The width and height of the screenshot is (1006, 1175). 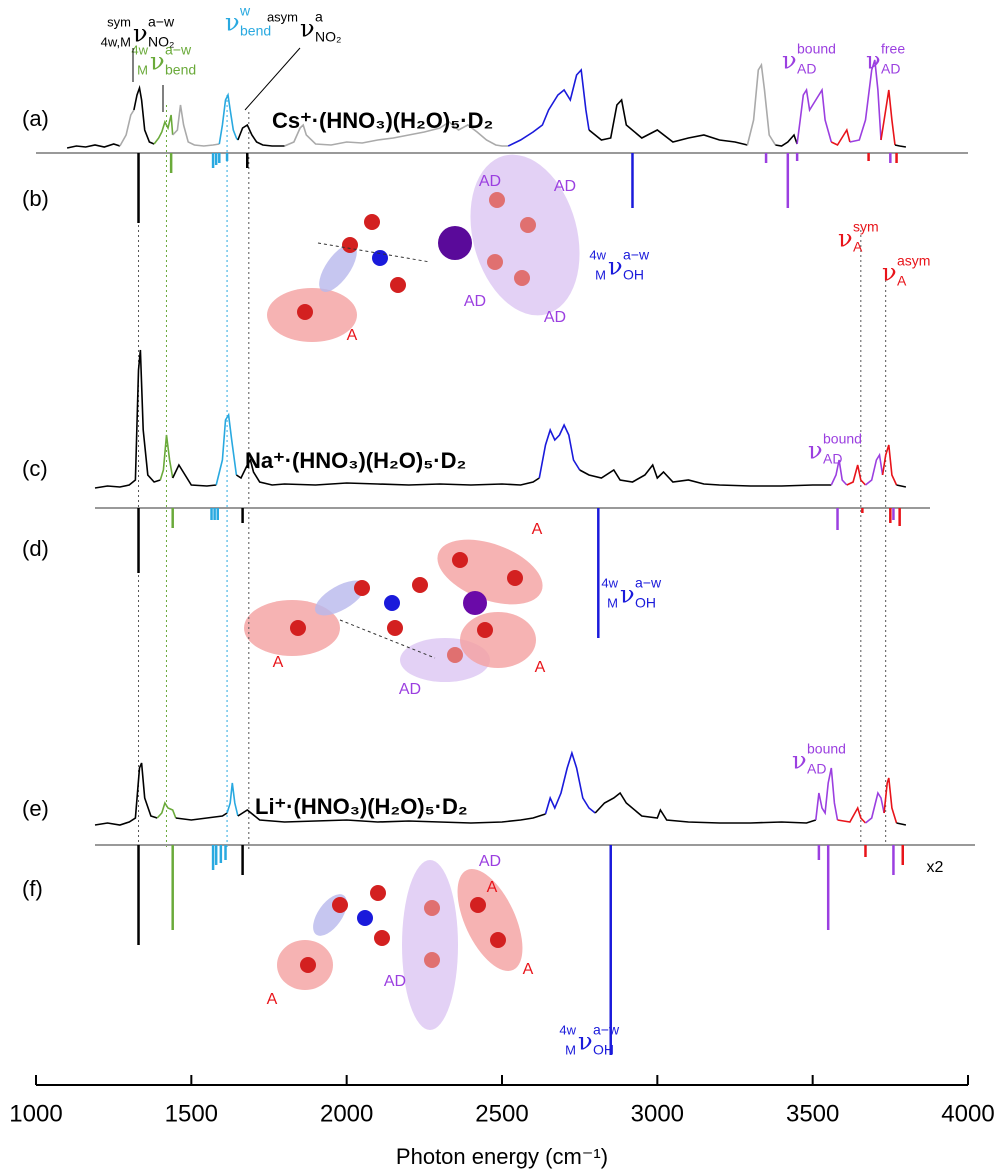 I want to click on label-sup: w, so click(x=245, y=11).